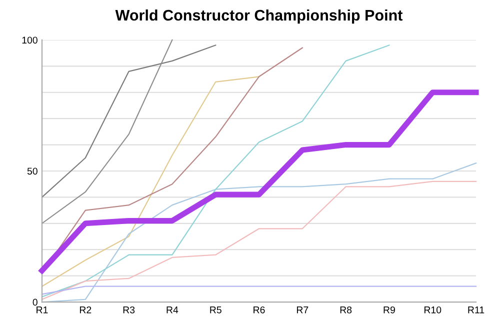  Describe the element at coordinates (476, 310) in the screenshot. I see `x-tick-label: R11` at that location.